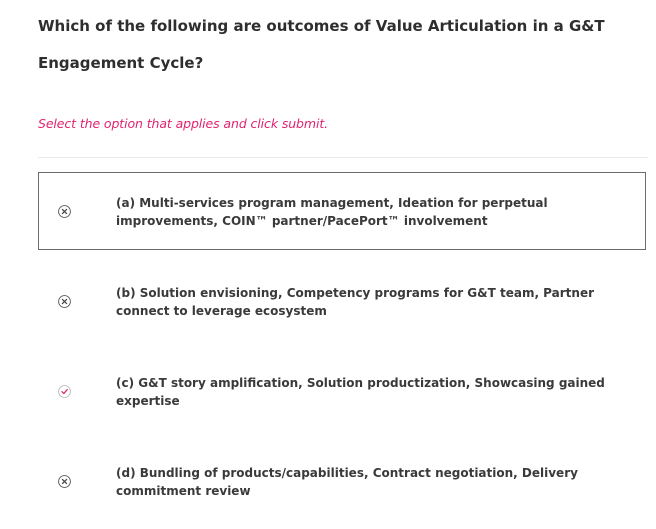 This screenshot has height=529, width=656. I want to click on divider, so click(343, 157).